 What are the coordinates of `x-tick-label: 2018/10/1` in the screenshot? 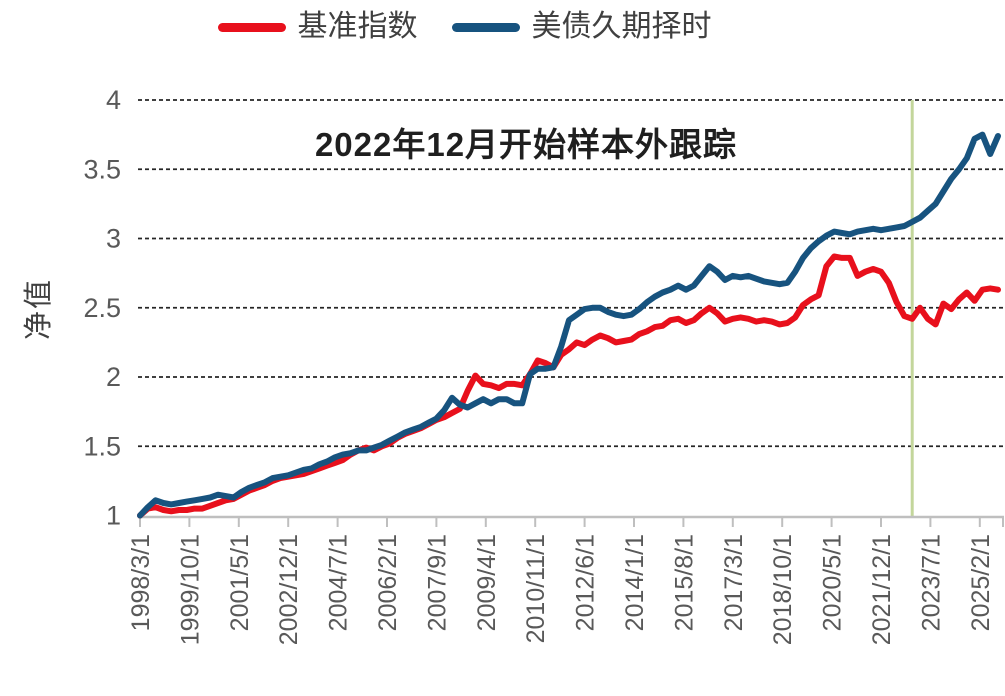 It's located at (783, 589).